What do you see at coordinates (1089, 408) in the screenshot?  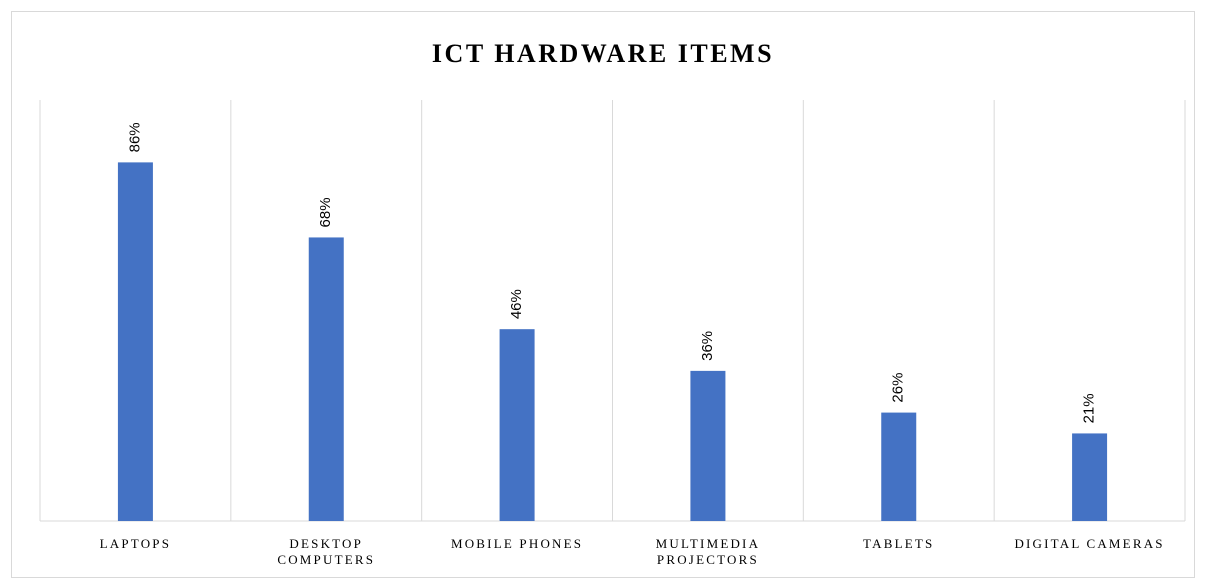 I see `data-label: 21%` at bounding box center [1089, 408].